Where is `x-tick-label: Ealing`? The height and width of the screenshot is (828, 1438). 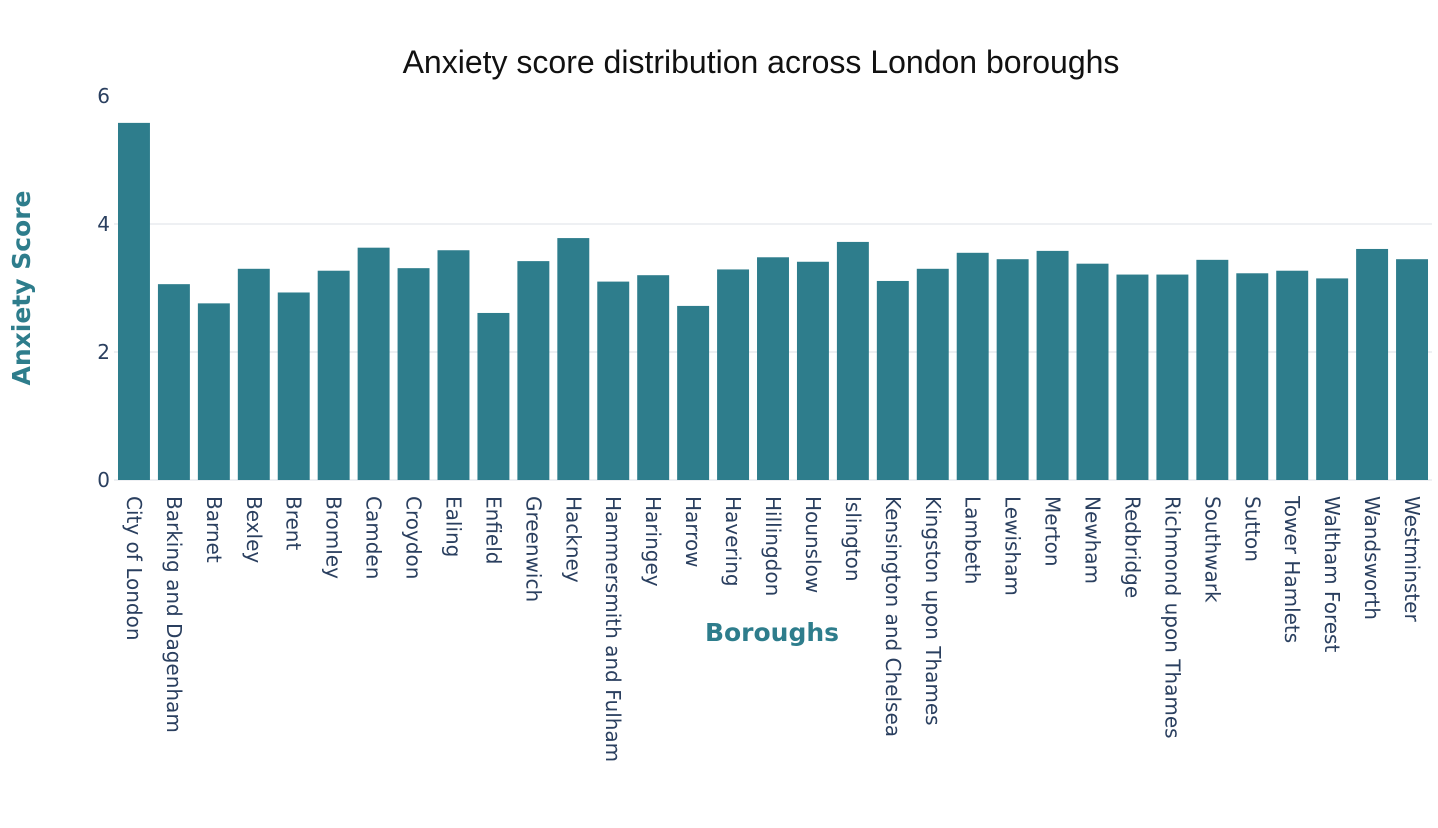 x-tick-label: Ealing is located at coordinates (453, 526).